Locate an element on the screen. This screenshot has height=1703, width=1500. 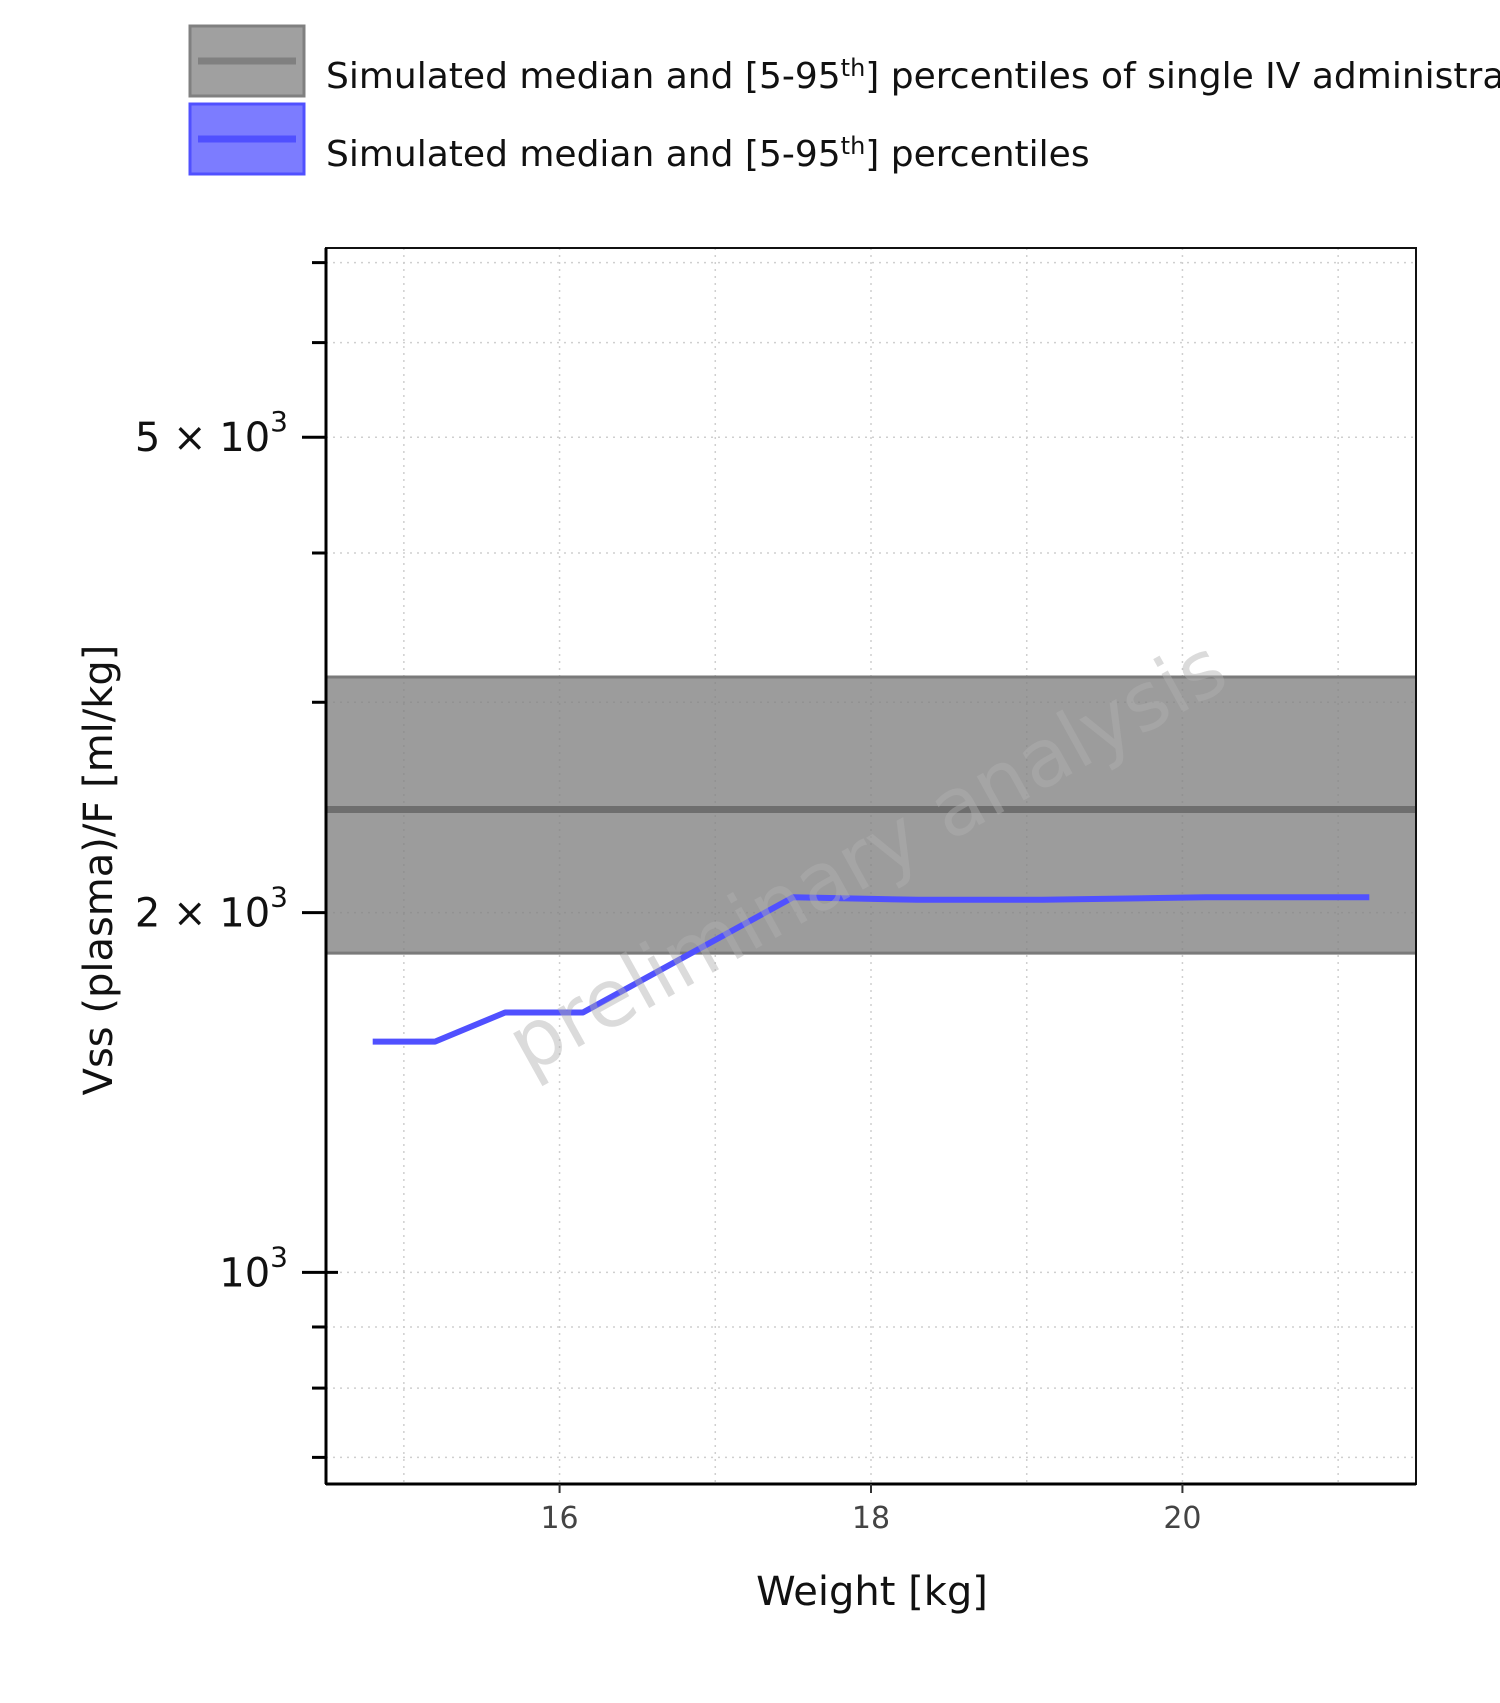
x-tick-label: 20 is located at coordinates (1182, 1518).